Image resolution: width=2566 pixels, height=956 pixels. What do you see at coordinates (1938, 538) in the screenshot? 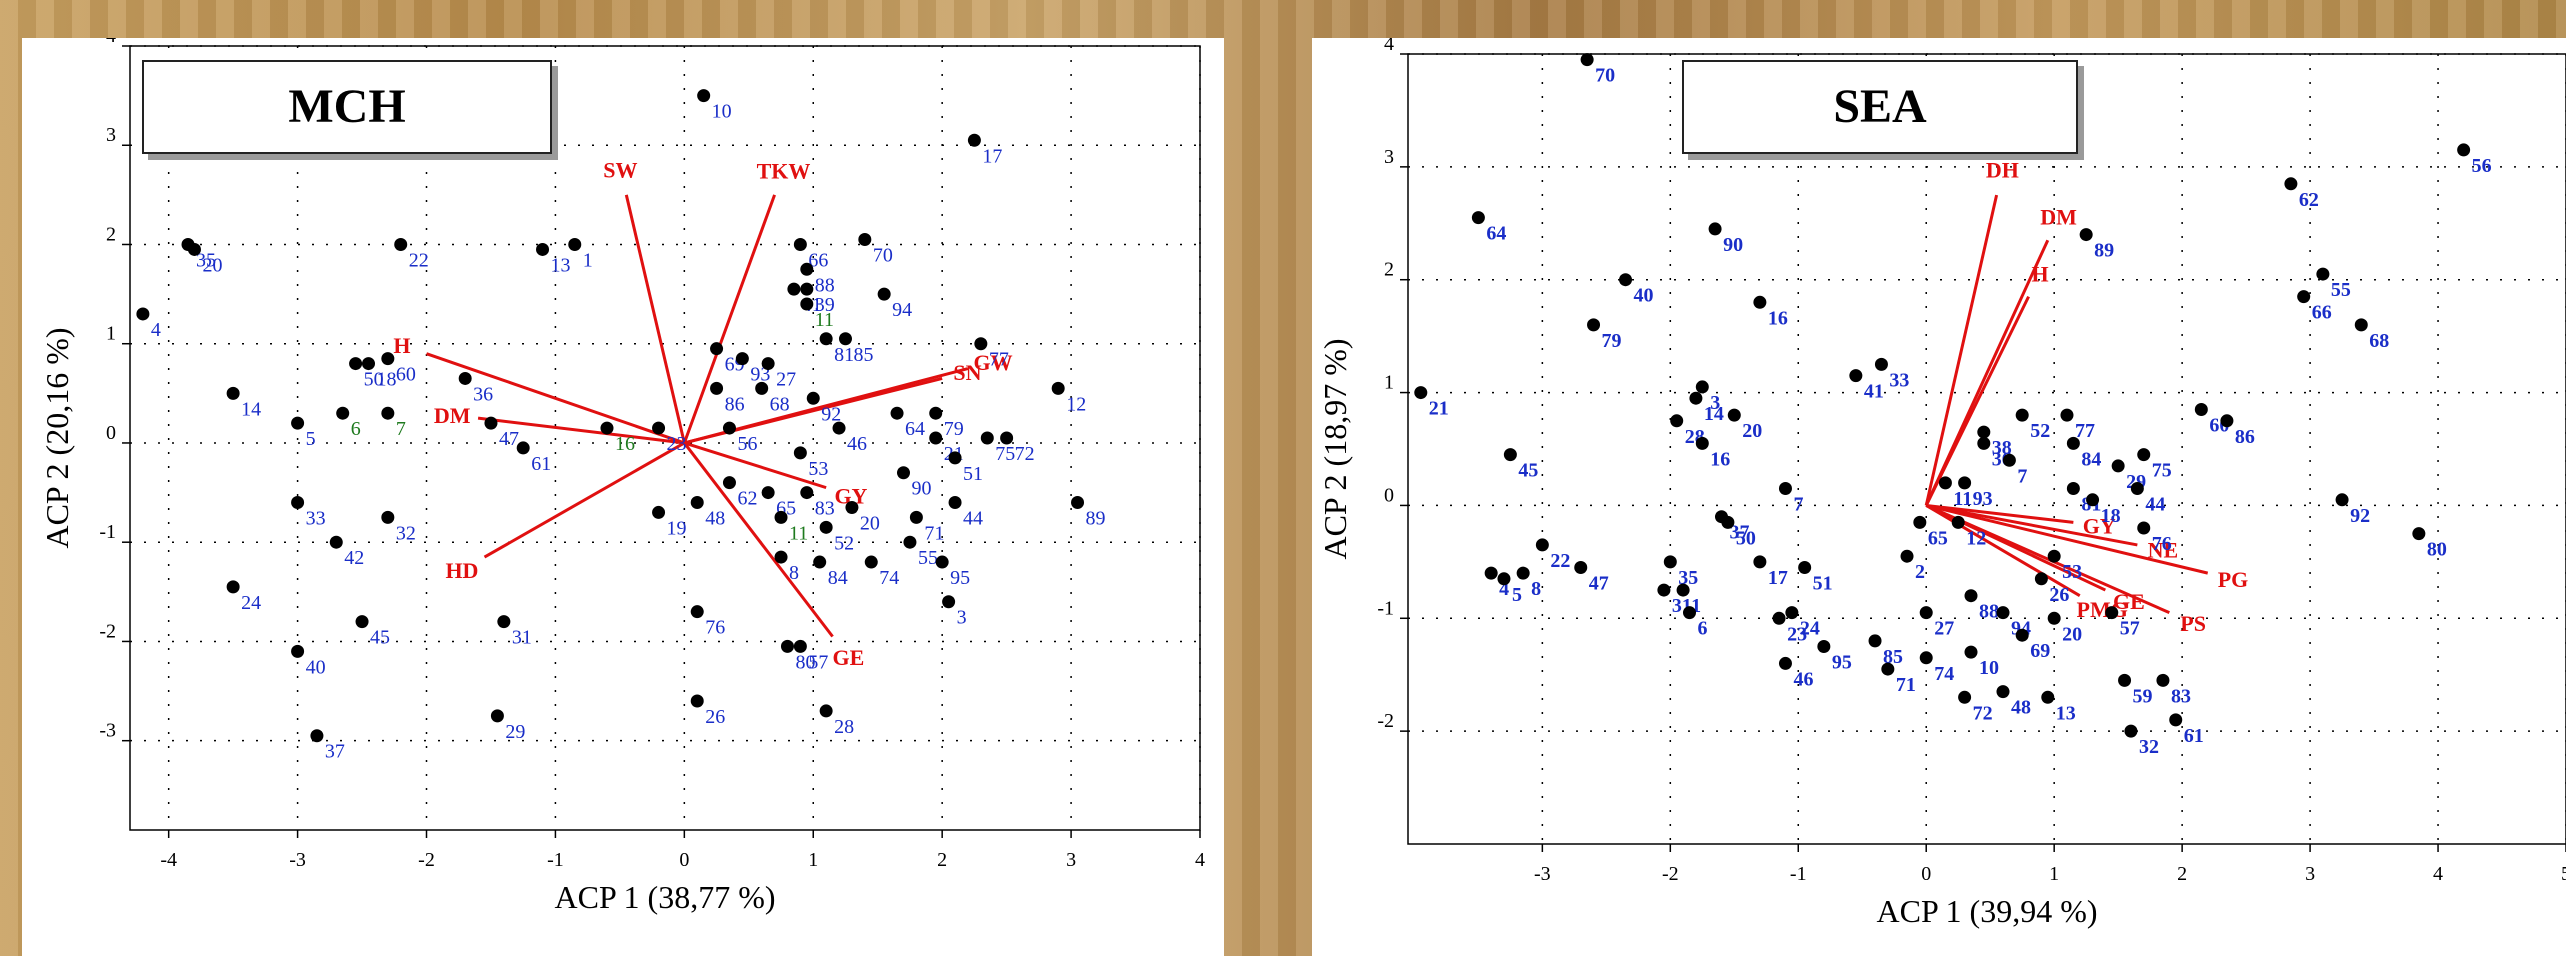
I see `point-label: 65` at bounding box center [1938, 538].